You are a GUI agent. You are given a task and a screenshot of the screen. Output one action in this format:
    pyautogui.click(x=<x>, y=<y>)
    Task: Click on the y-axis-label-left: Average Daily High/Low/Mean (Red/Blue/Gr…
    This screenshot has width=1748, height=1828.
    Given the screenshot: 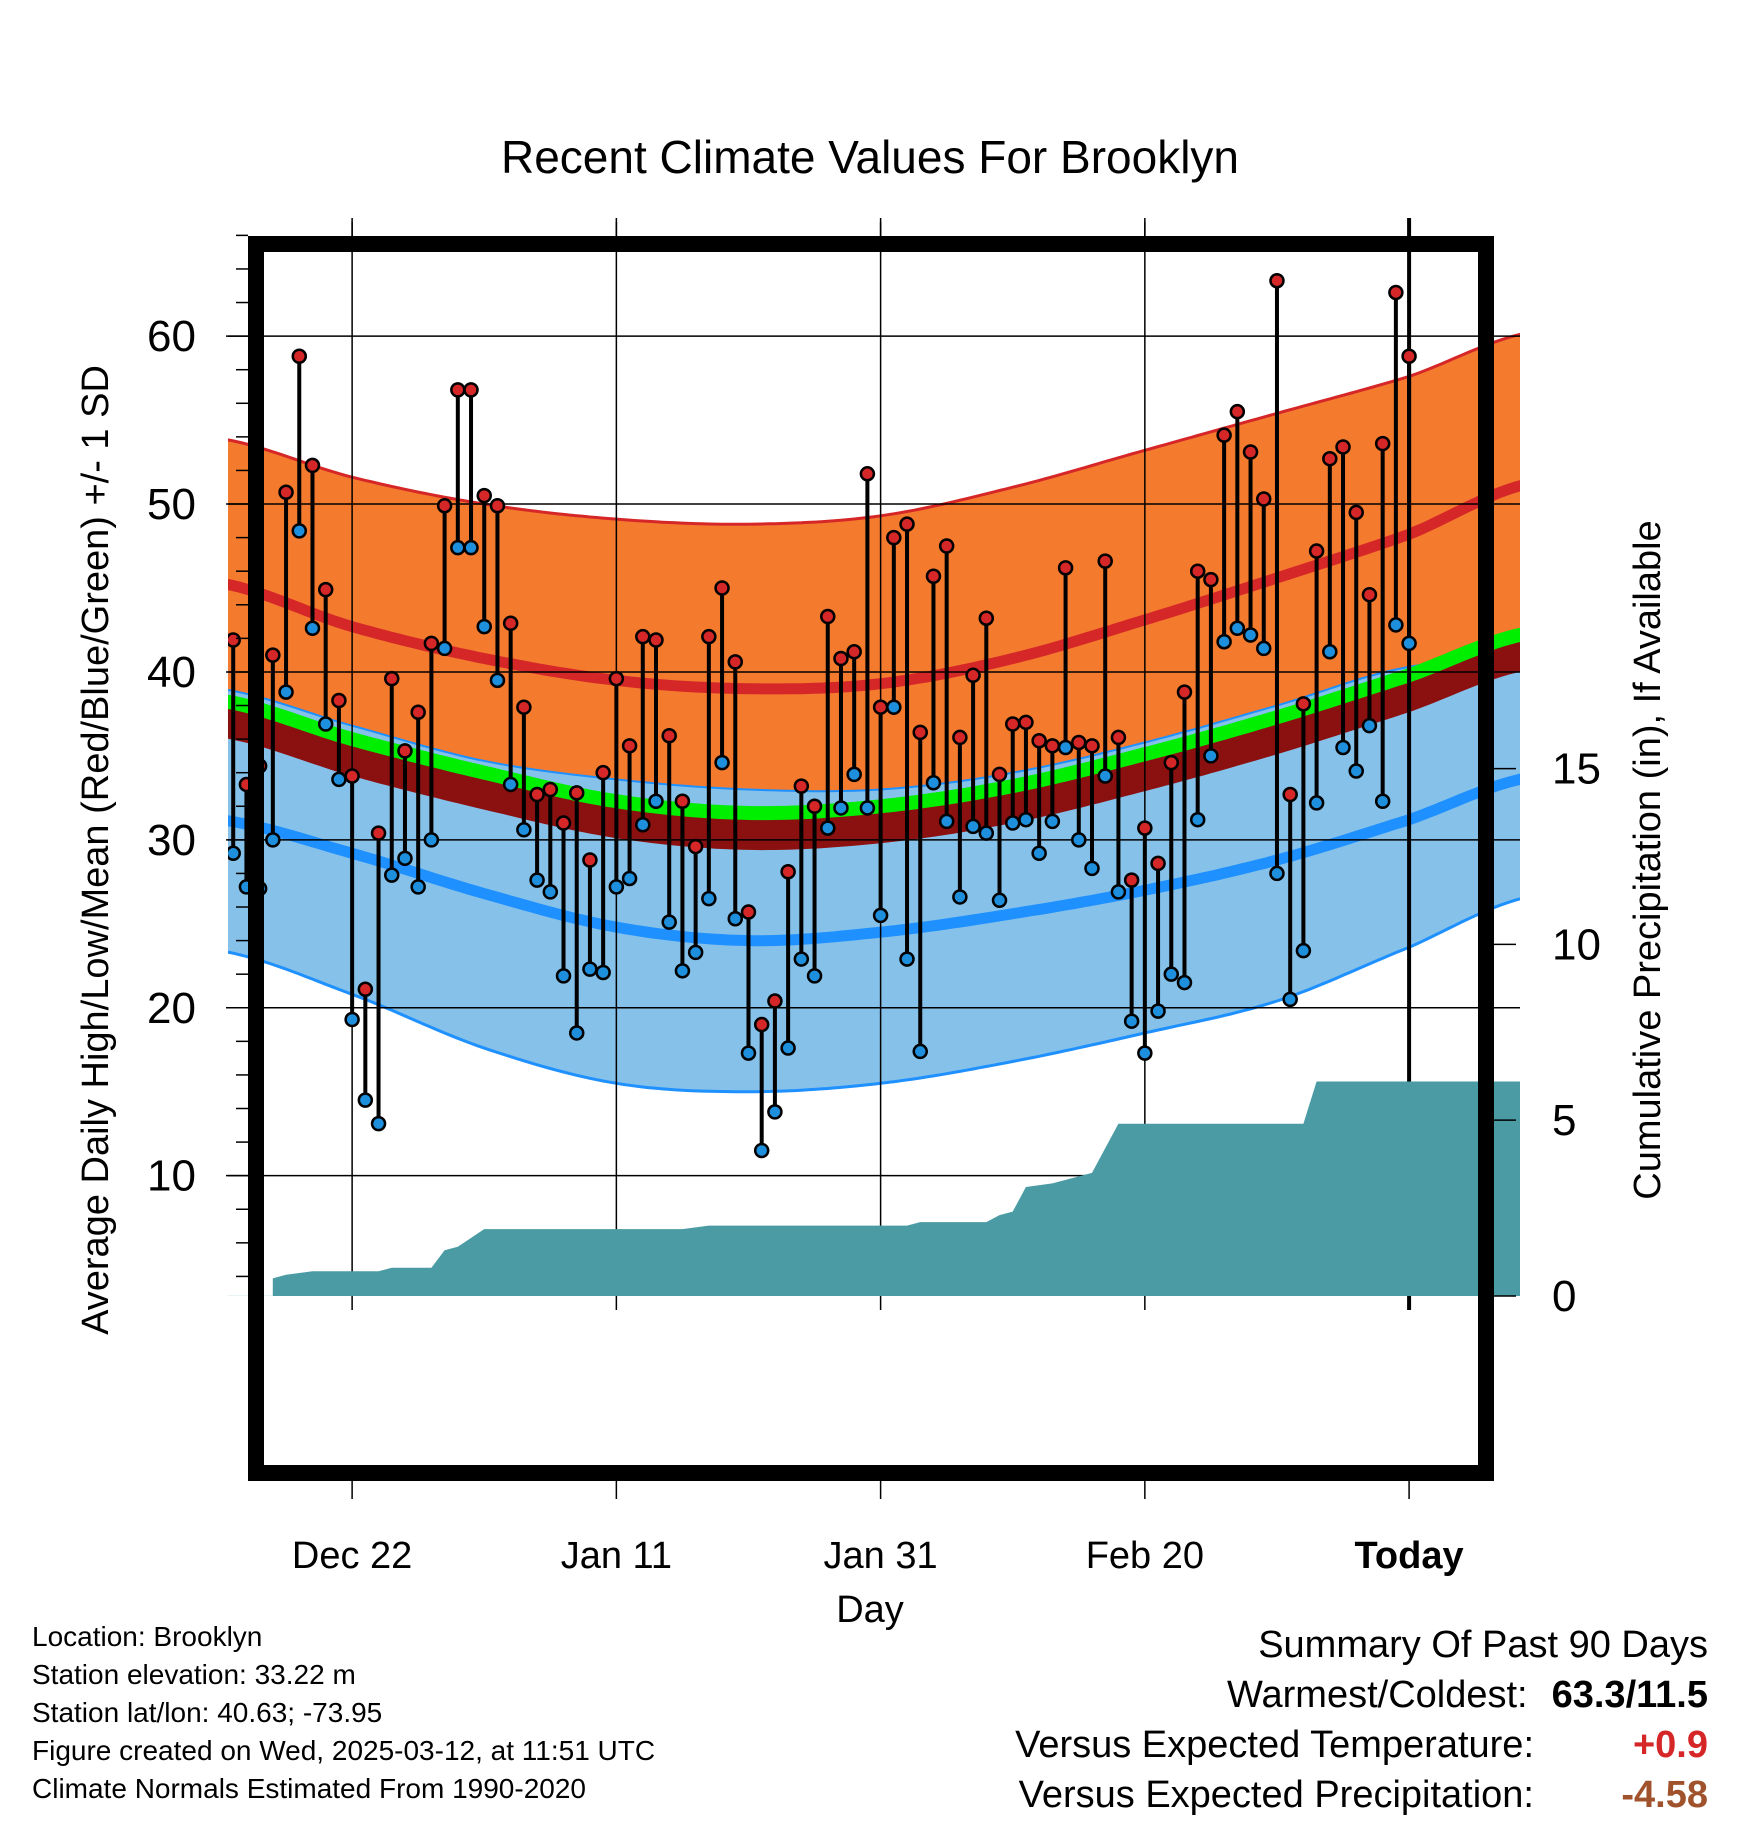 What is the action you would take?
    pyautogui.click(x=96, y=850)
    